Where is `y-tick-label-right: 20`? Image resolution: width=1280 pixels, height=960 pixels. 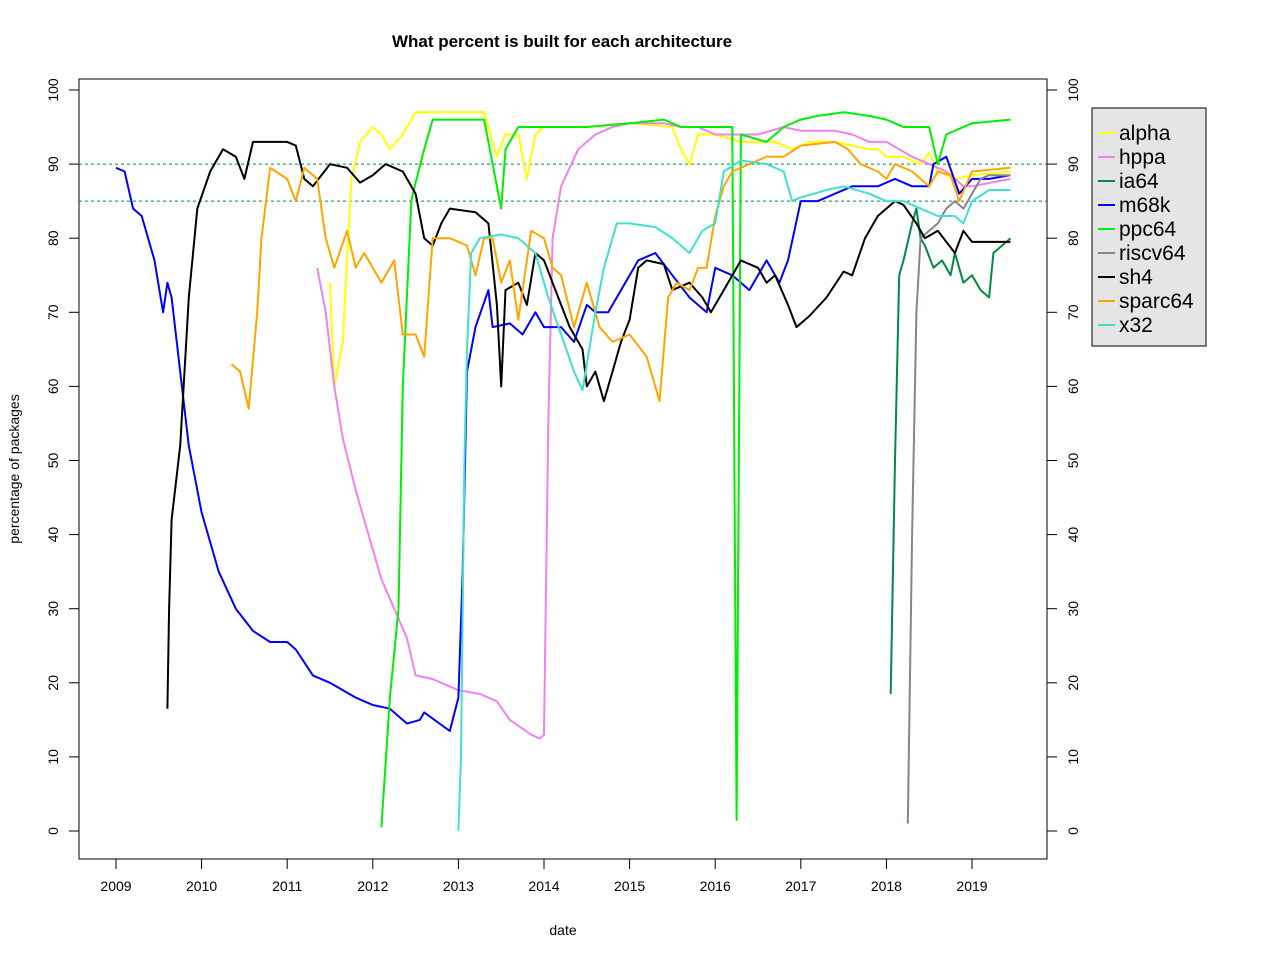 y-tick-label-right: 20 is located at coordinates (1073, 683).